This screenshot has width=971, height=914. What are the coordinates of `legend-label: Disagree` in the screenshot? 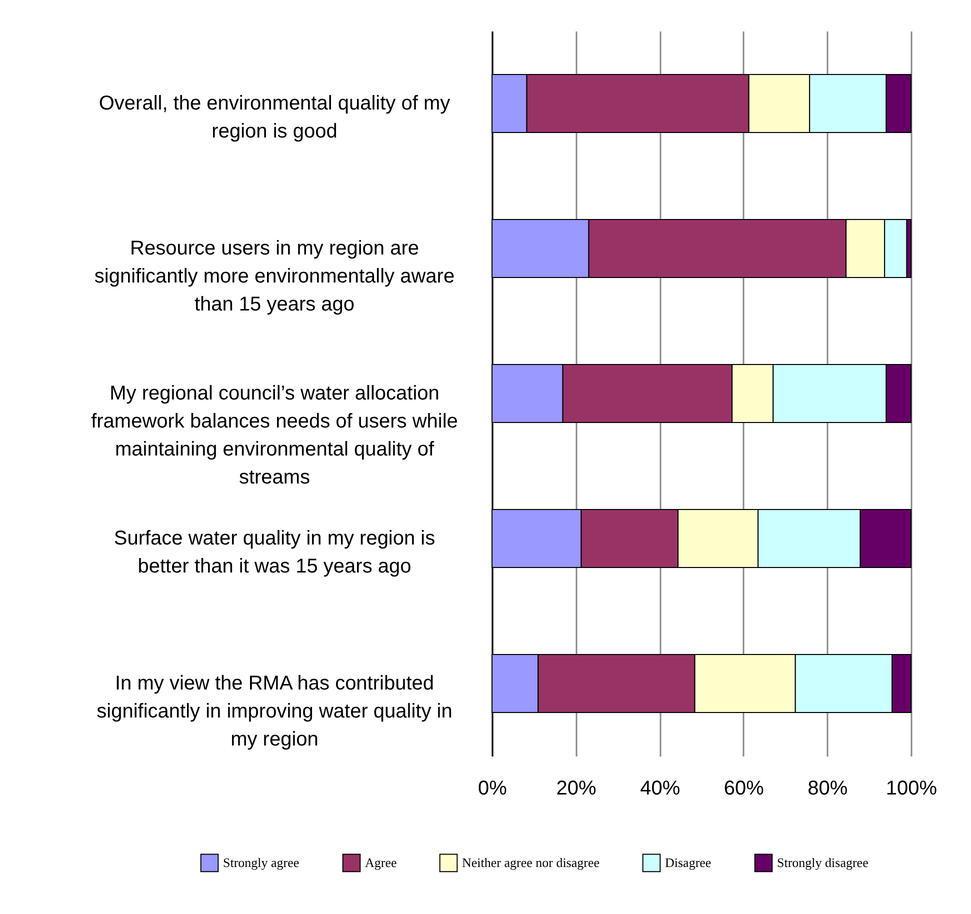 It's located at (688, 862).